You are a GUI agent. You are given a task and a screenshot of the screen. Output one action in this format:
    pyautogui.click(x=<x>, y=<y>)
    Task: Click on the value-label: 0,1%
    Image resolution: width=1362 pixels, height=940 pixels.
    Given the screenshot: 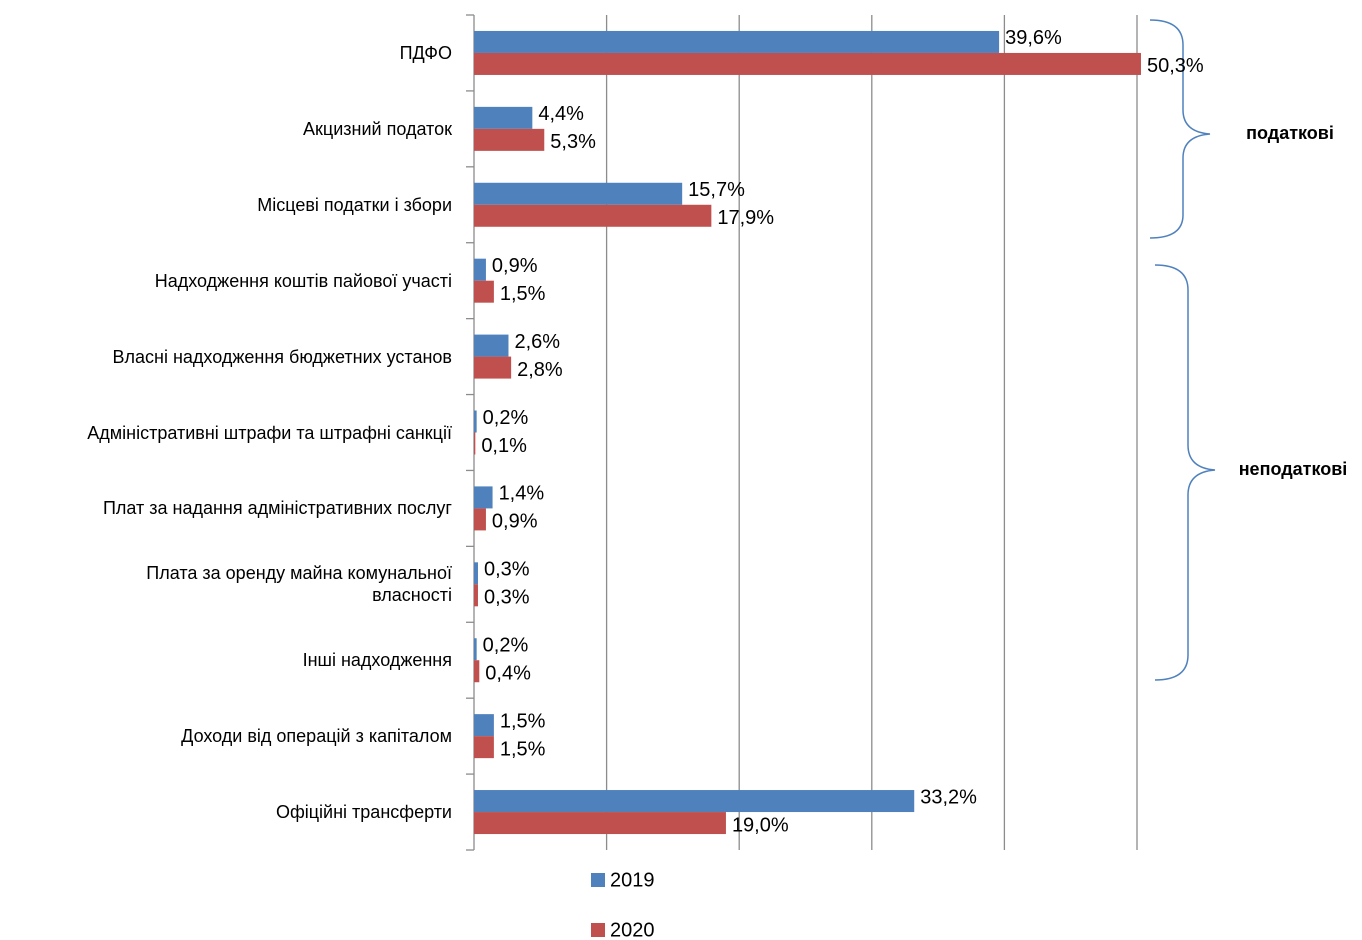 What is the action you would take?
    pyautogui.click(x=504, y=446)
    